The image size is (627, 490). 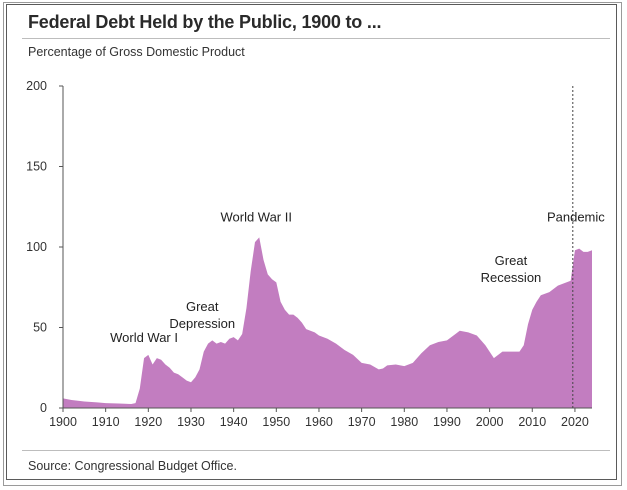 What do you see at coordinates (532, 422) in the screenshot?
I see `x-tick-label: 2010` at bounding box center [532, 422].